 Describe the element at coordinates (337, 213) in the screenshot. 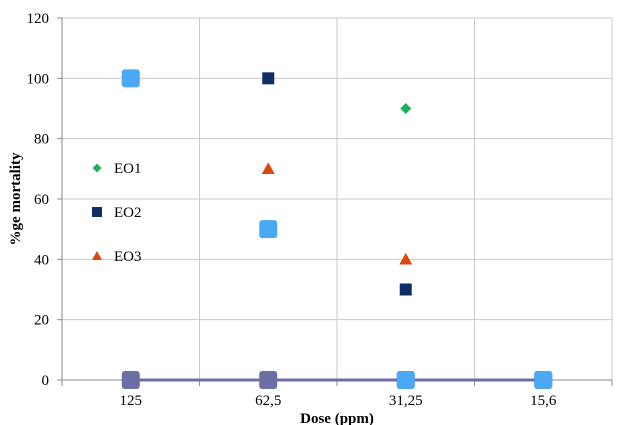

I see `series-eo3` at that location.